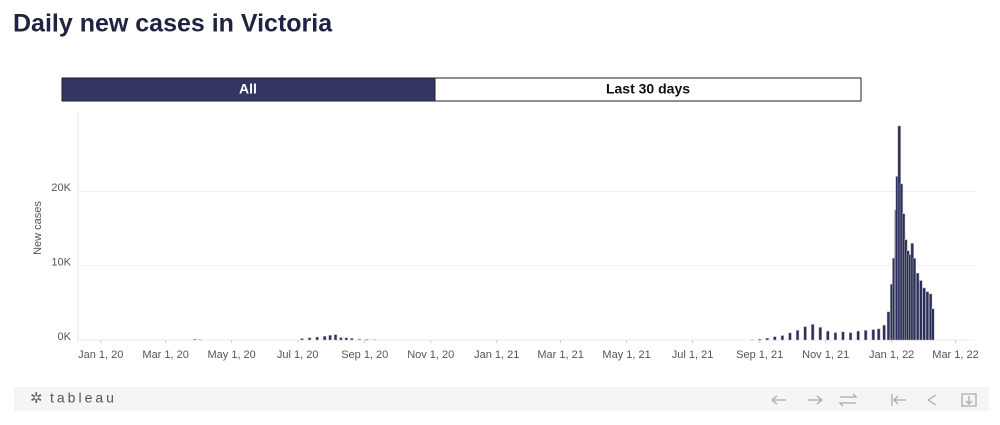  Describe the element at coordinates (83, 398) in the screenshot. I see `logo: tableau` at that location.